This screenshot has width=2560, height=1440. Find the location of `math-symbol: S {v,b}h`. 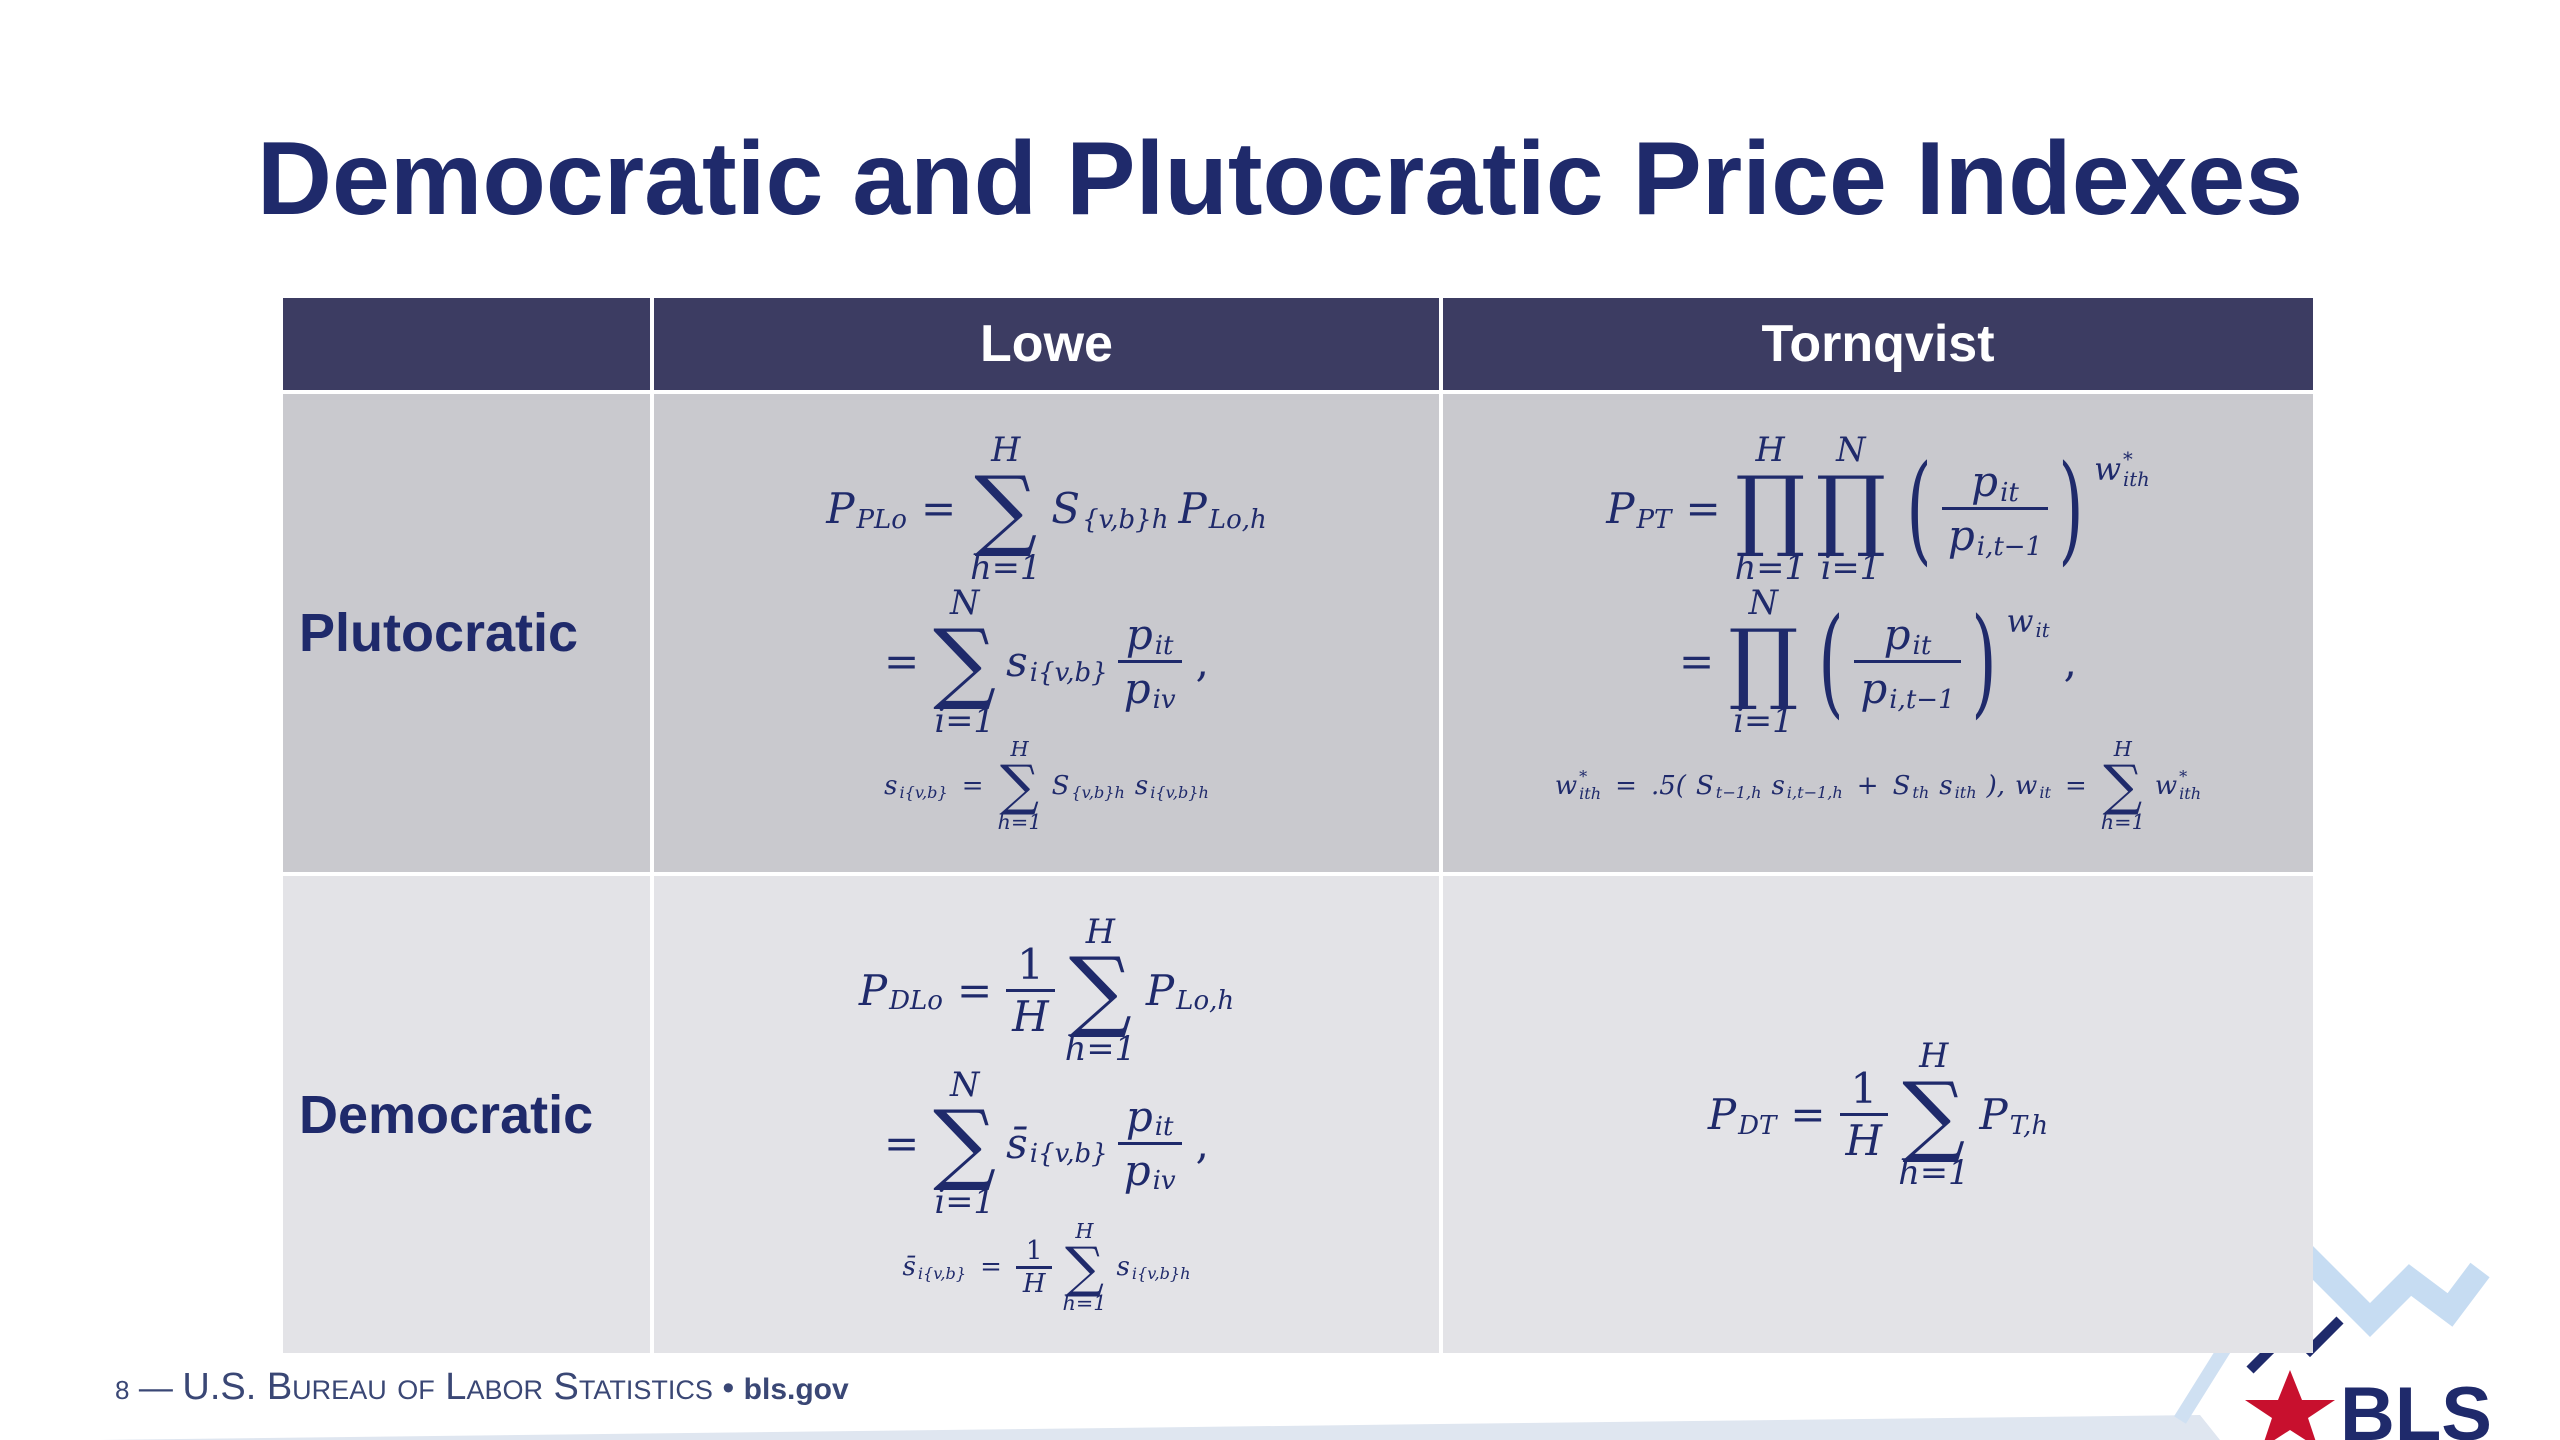

math-symbol: S {v,b}h is located at coordinates (1109, 508).